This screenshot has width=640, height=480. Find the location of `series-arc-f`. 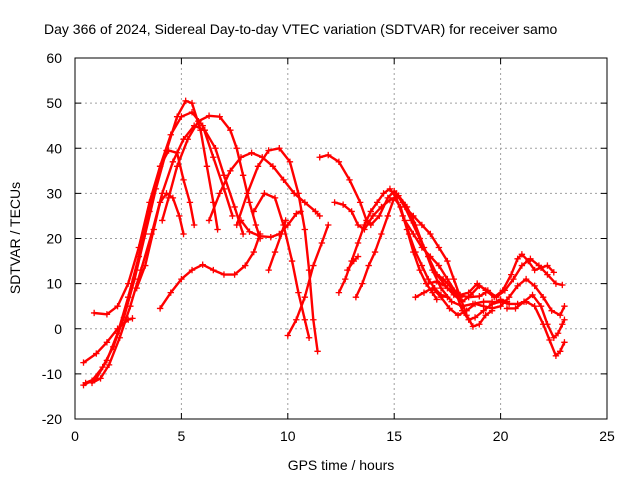

series-arc-f is located at coordinates (160, 241).